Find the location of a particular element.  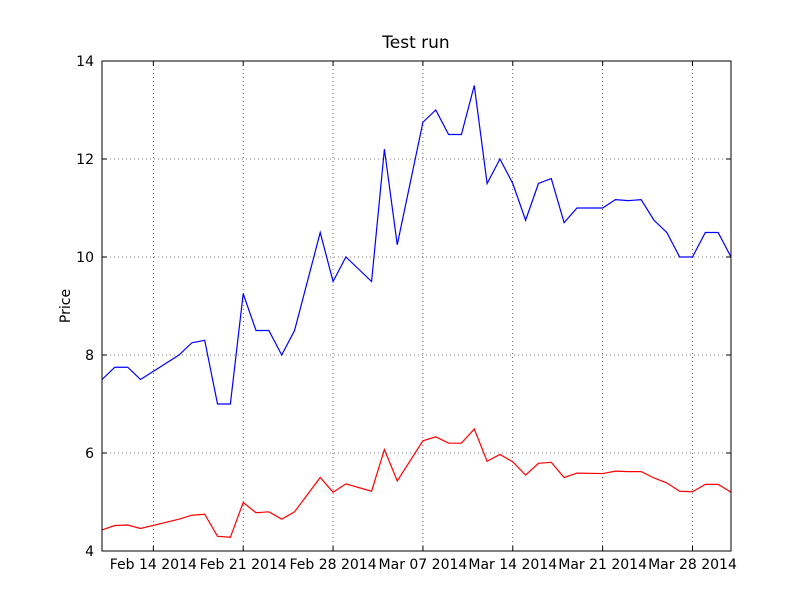

x-tick-label: Feb 28 2014 is located at coordinates (332, 565).